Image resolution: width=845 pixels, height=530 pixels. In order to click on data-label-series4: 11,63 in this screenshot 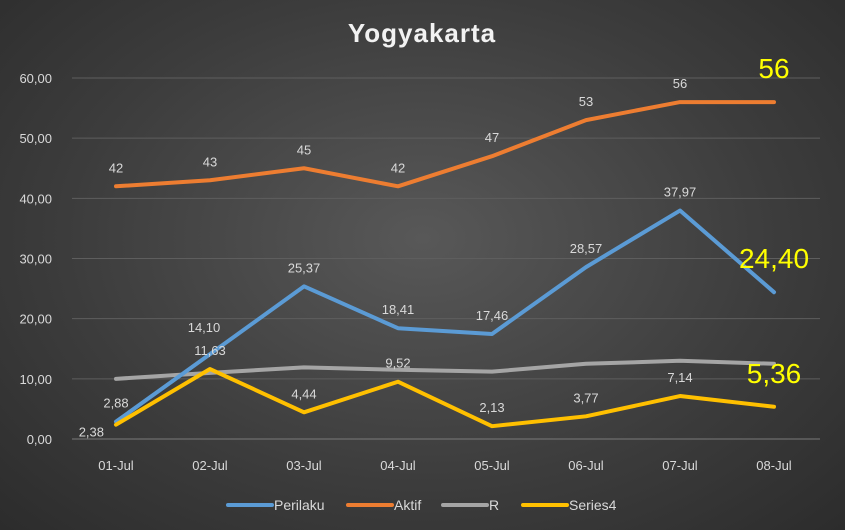, I will do `click(210, 350)`.